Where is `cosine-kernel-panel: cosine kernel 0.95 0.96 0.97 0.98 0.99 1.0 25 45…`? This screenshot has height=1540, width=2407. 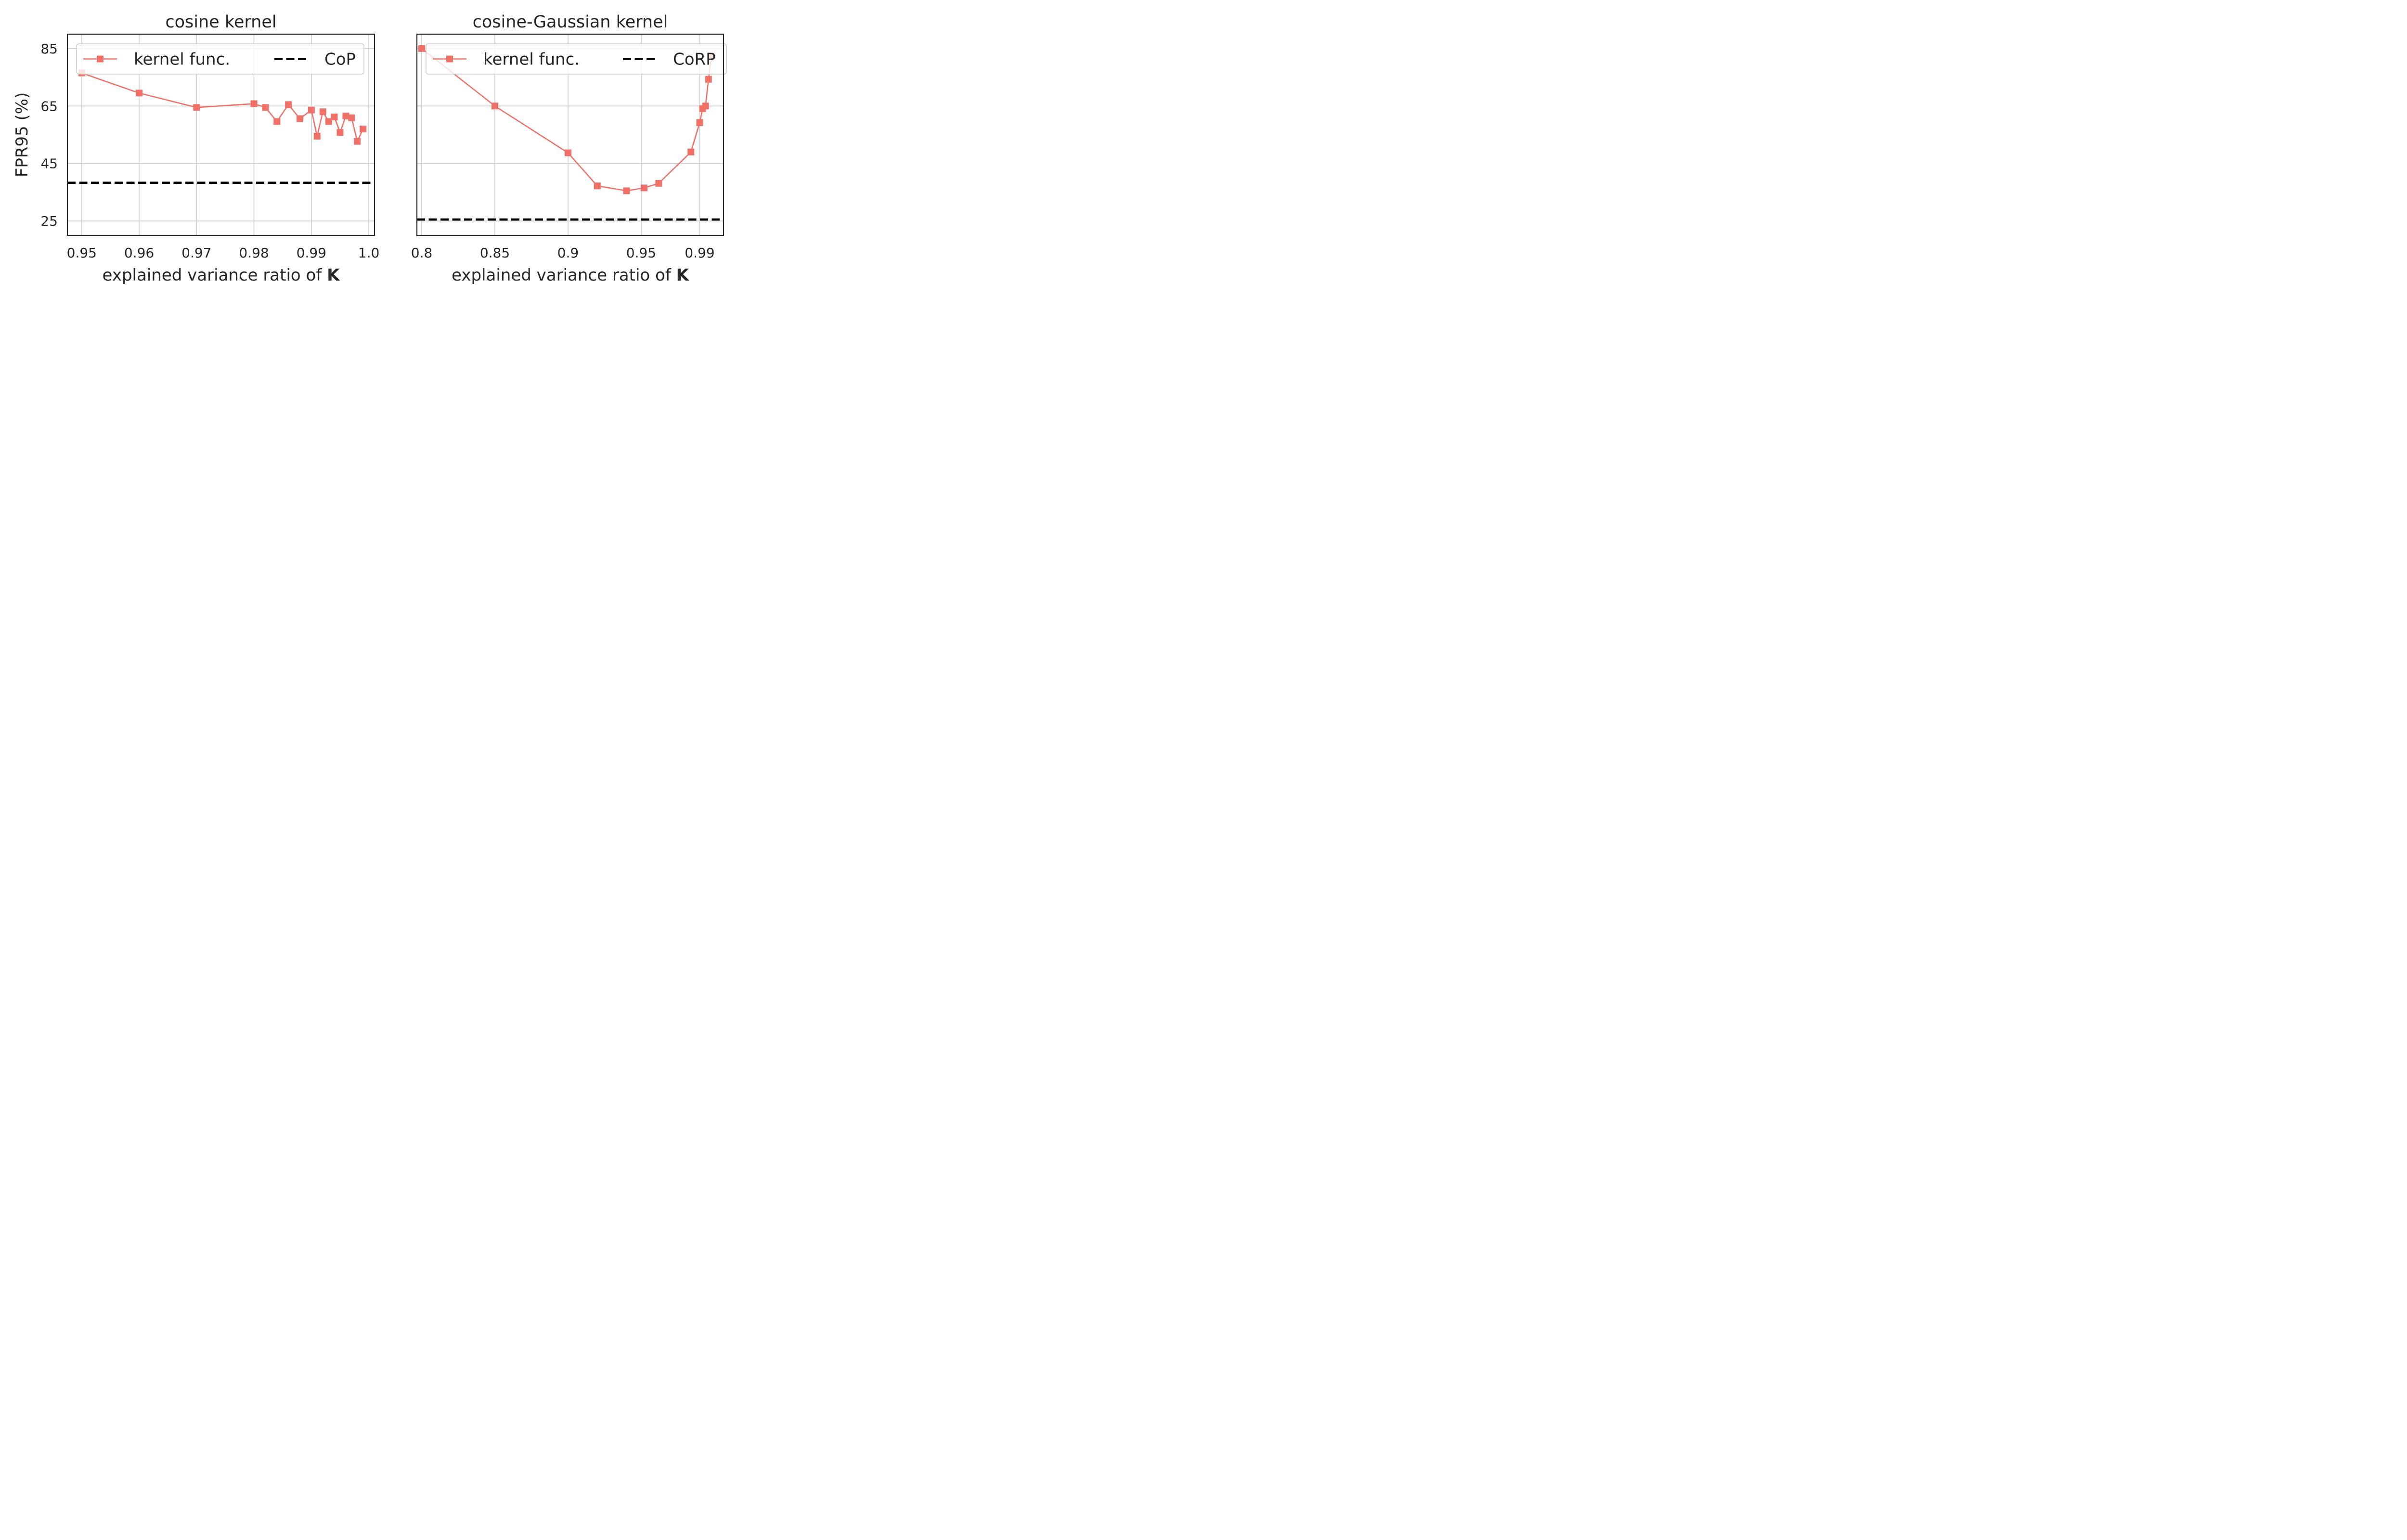
cosine-kernel-panel: cosine kernel 0.95 0.96 0.97 0.98 0.99 1.0 25 45… is located at coordinates (196, 149).